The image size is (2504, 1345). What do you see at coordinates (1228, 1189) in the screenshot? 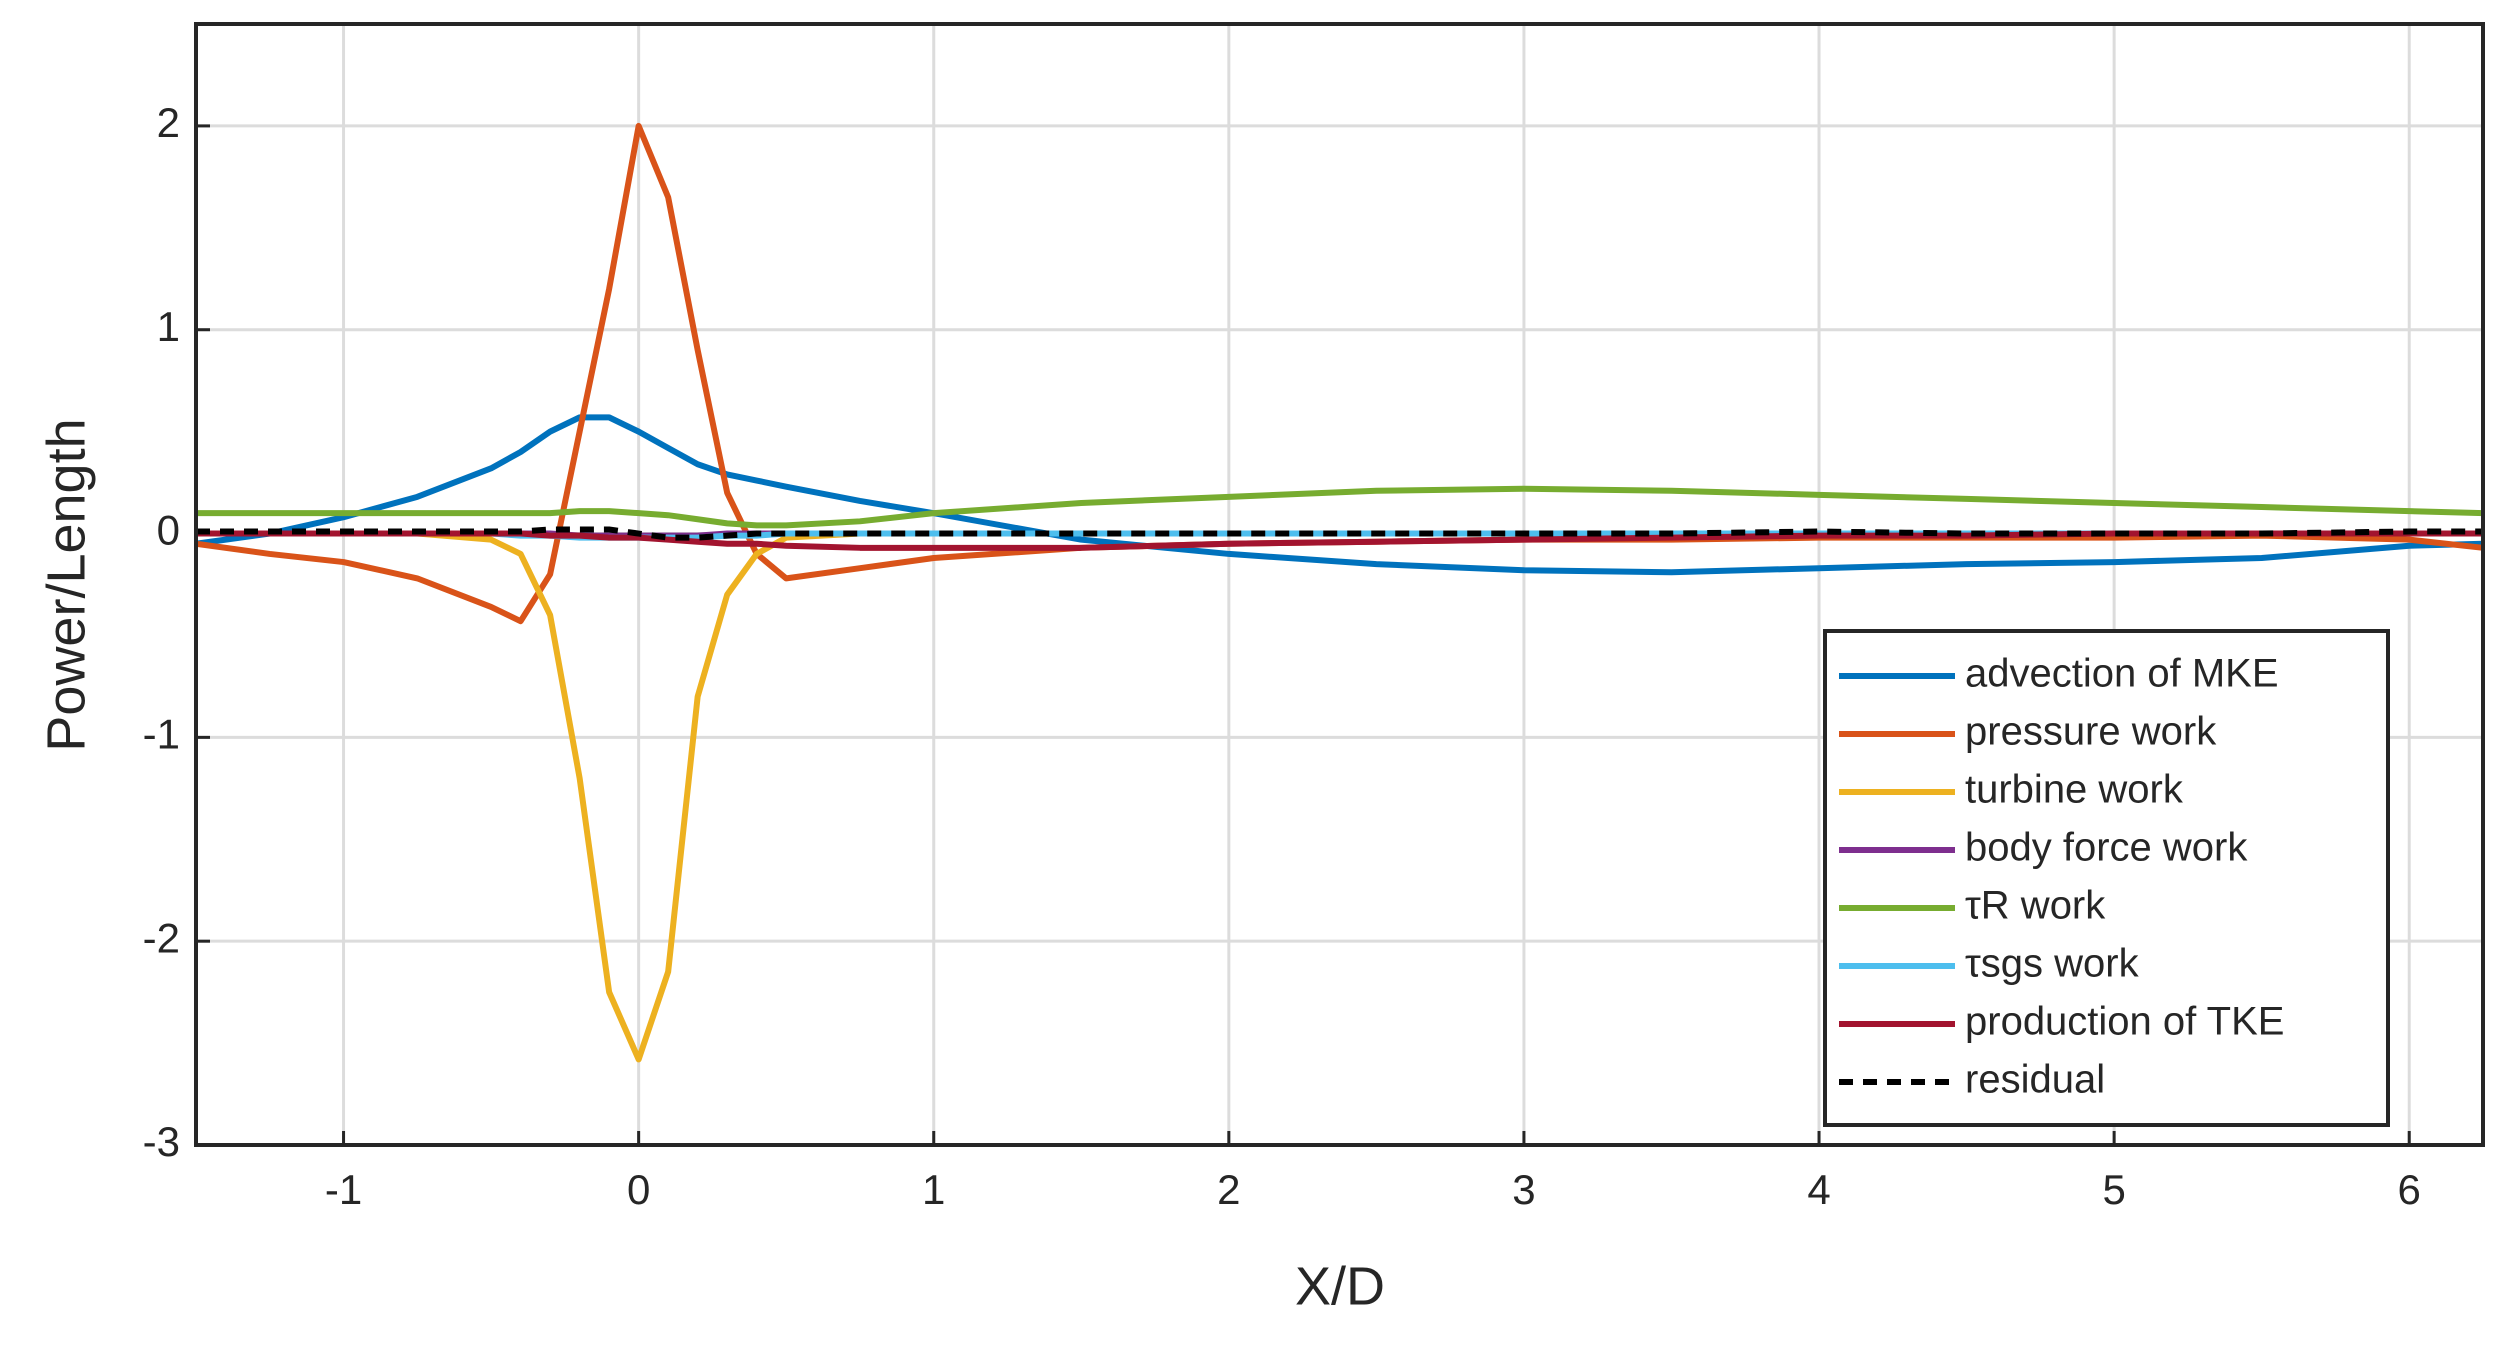
I see `x-tick-label: 2` at bounding box center [1228, 1189].